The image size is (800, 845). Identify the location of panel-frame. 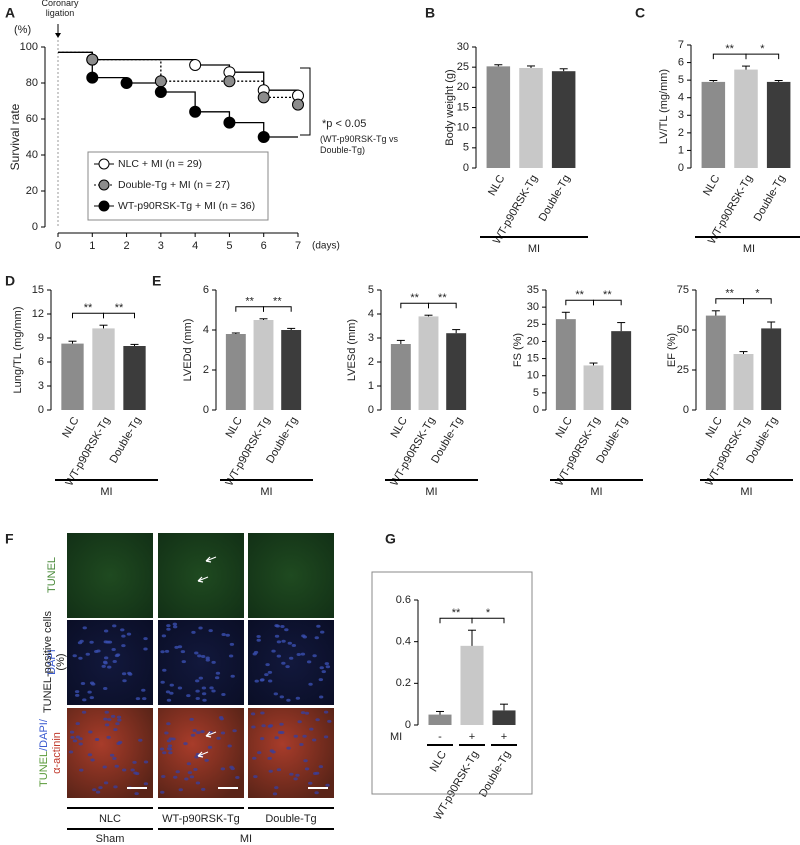
(452, 683).